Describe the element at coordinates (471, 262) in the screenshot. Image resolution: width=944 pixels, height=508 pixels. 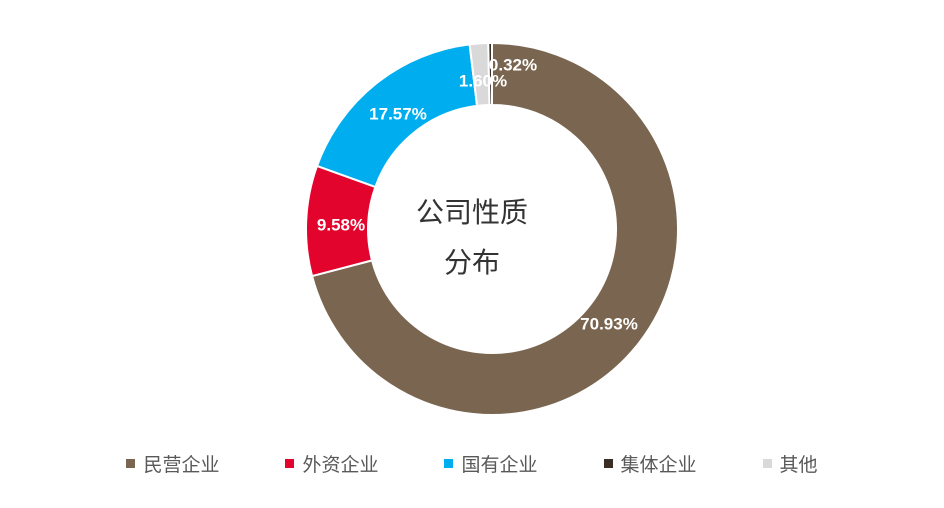
I see `center-title-line-2: 分布` at that location.